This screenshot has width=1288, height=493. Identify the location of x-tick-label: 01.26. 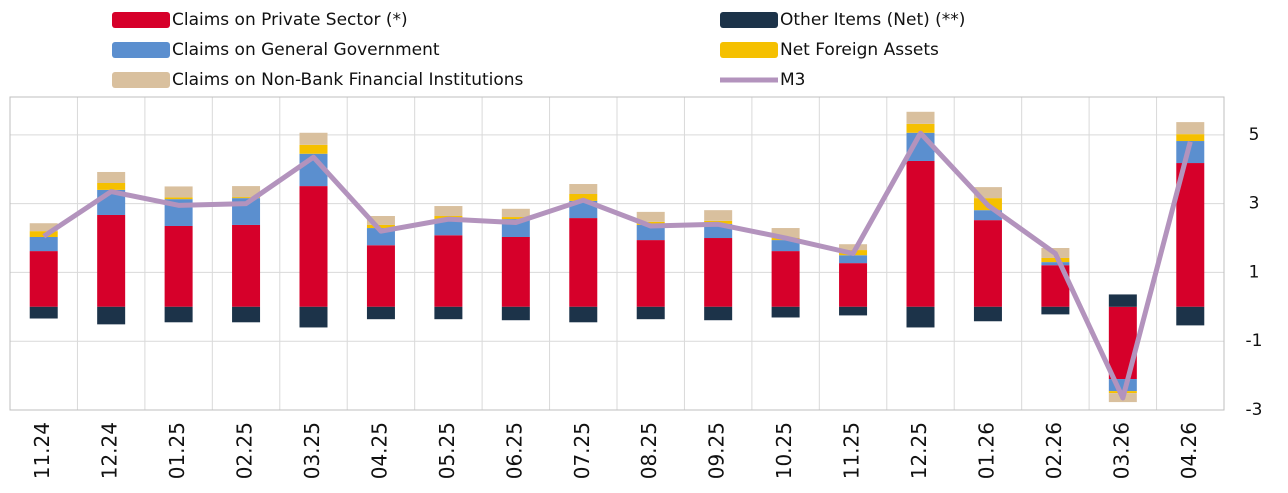
(986, 450).